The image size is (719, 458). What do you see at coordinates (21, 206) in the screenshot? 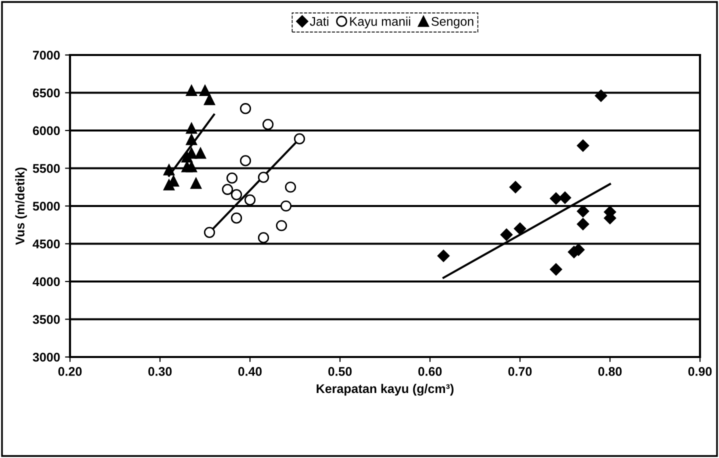
I see `y-axis-title: Vus (m/detik)` at bounding box center [21, 206].